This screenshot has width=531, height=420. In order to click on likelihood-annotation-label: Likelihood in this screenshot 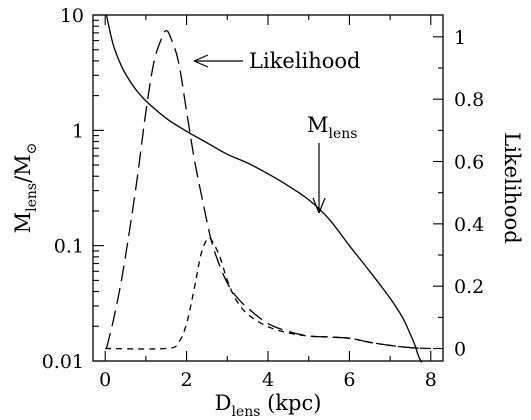, I will do `click(305, 61)`.